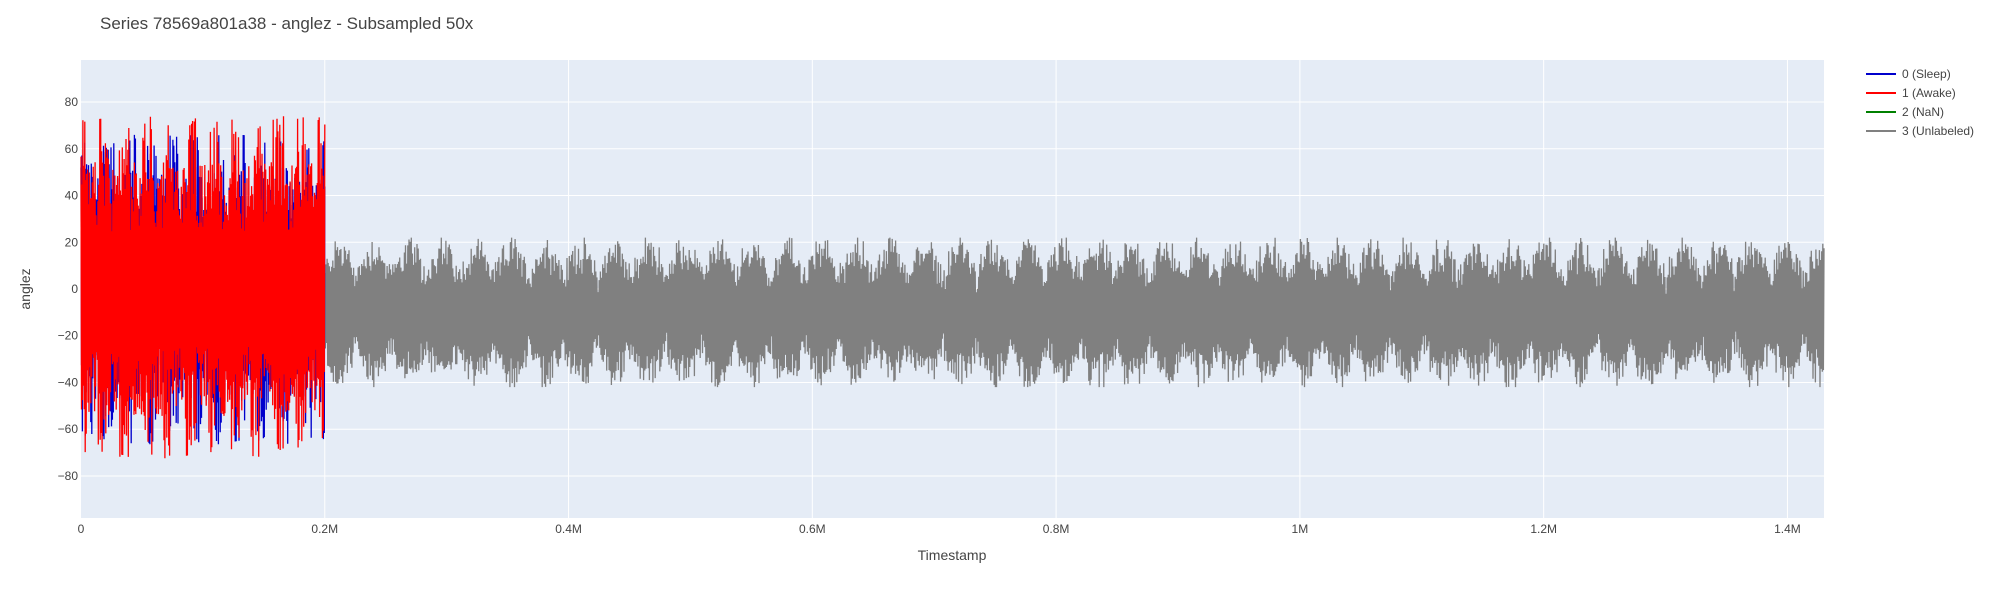 The height and width of the screenshot is (600, 2000). What do you see at coordinates (939, 529) in the screenshot?
I see `x-axis: 0 0.2M 0.4M 0.6M 0.8M 1M 1.2M 1.4M` at bounding box center [939, 529].